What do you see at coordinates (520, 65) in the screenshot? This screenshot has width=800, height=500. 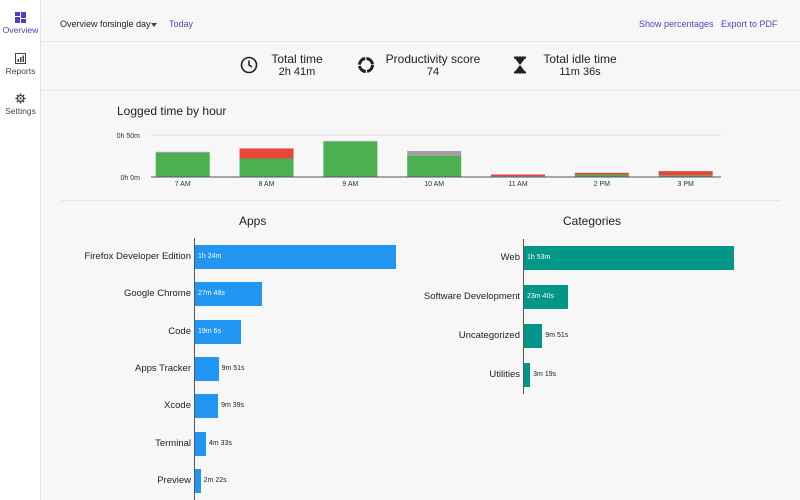 I see `hourglass-icon` at bounding box center [520, 65].